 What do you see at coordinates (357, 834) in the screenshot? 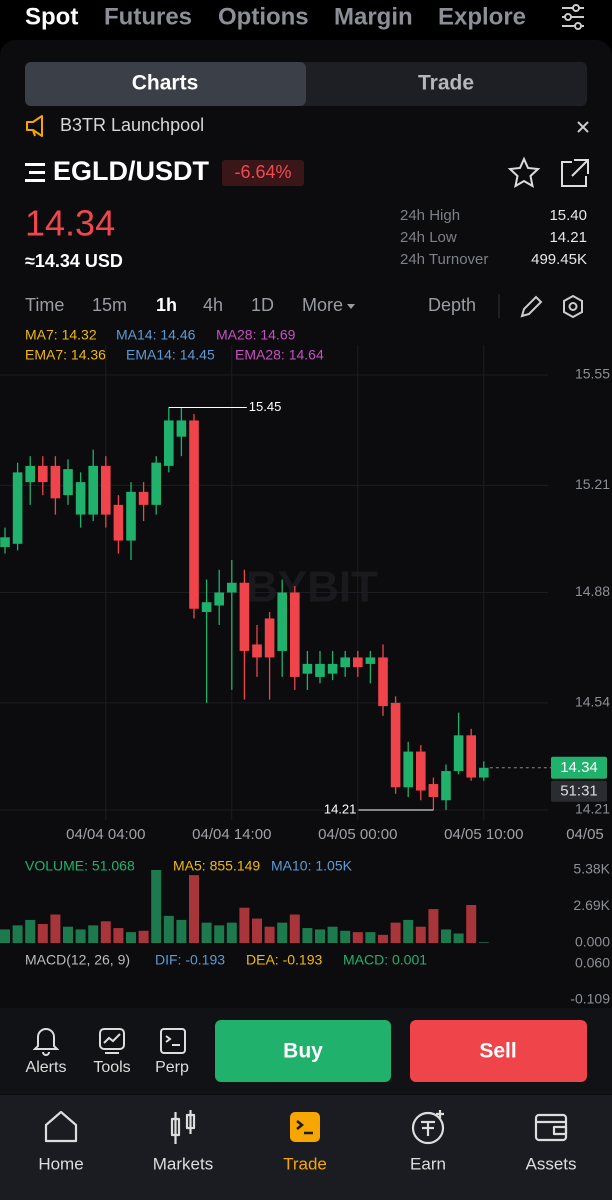
I see `x-tick-label: 04/05 00:00` at bounding box center [357, 834].